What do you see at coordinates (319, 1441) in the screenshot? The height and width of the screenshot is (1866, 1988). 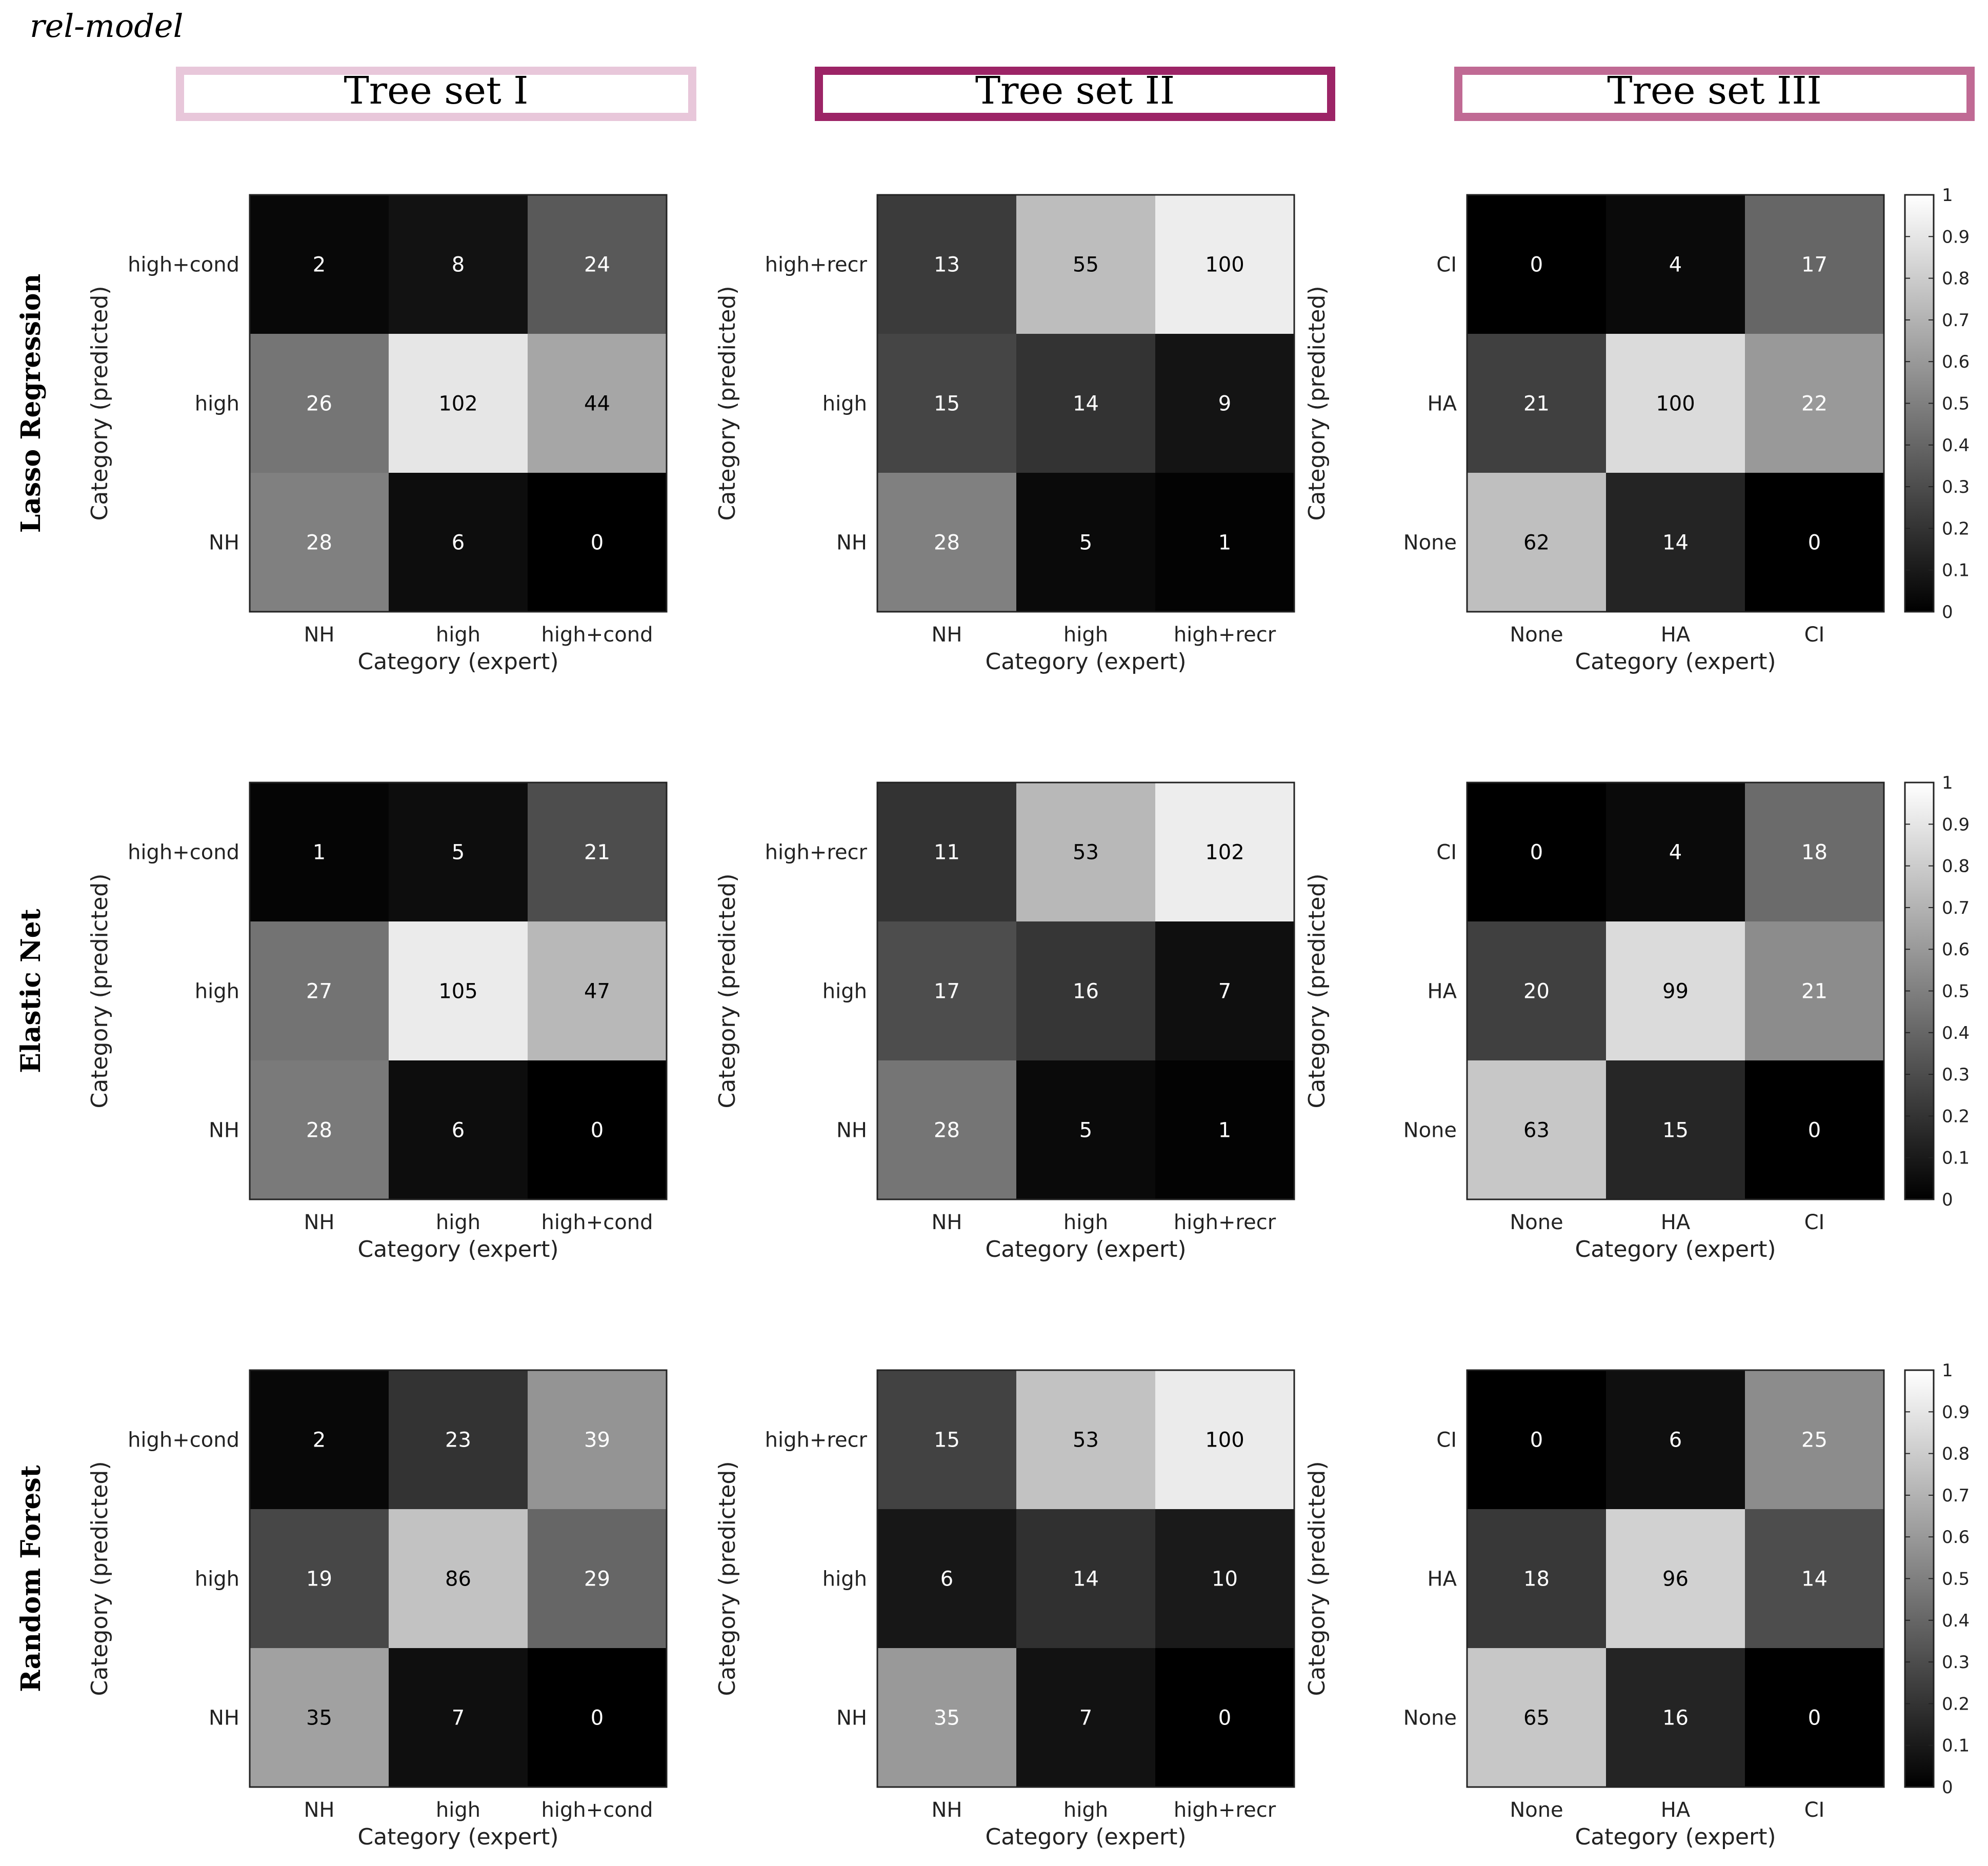 I see `cell-value-label: 2` at bounding box center [319, 1441].